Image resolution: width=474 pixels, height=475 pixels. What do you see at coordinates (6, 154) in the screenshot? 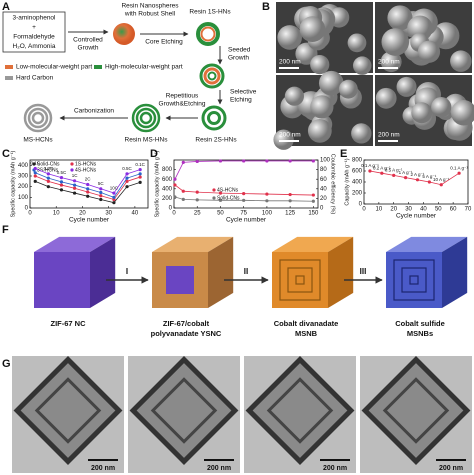
I see `label: C` at bounding box center [6, 154].